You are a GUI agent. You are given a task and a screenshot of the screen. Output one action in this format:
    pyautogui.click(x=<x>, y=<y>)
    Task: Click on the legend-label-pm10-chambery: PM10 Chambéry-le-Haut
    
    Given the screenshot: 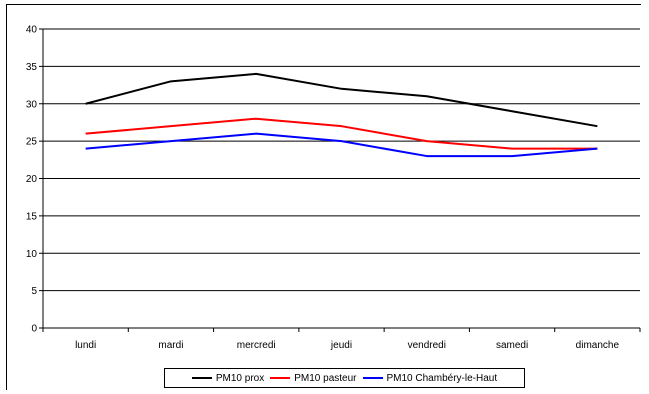 What is the action you would take?
    pyautogui.click(x=442, y=378)
    